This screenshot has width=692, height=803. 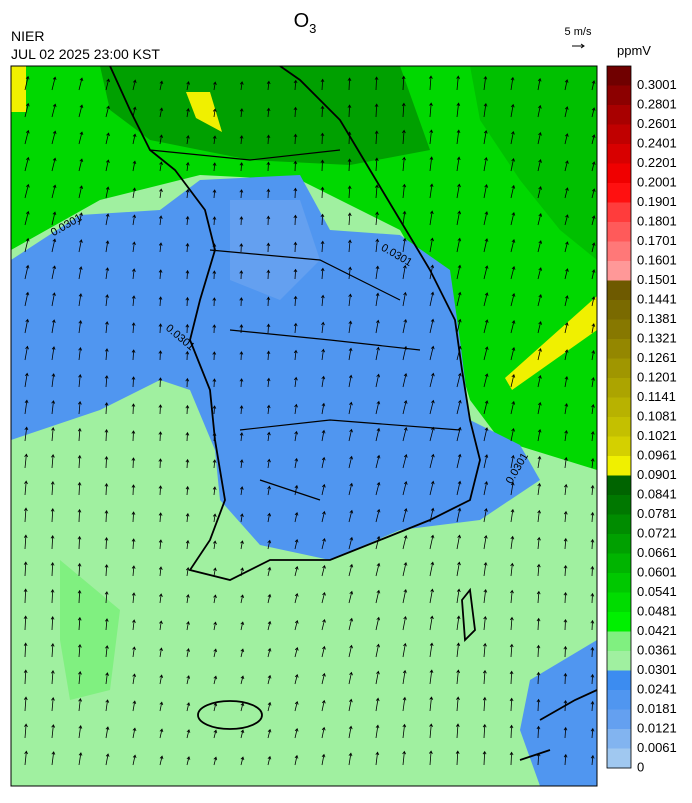 What do you see at coordinates (551, 343) in the screenshot?
I see `field-peak-e` at bounding box center [551, 343].